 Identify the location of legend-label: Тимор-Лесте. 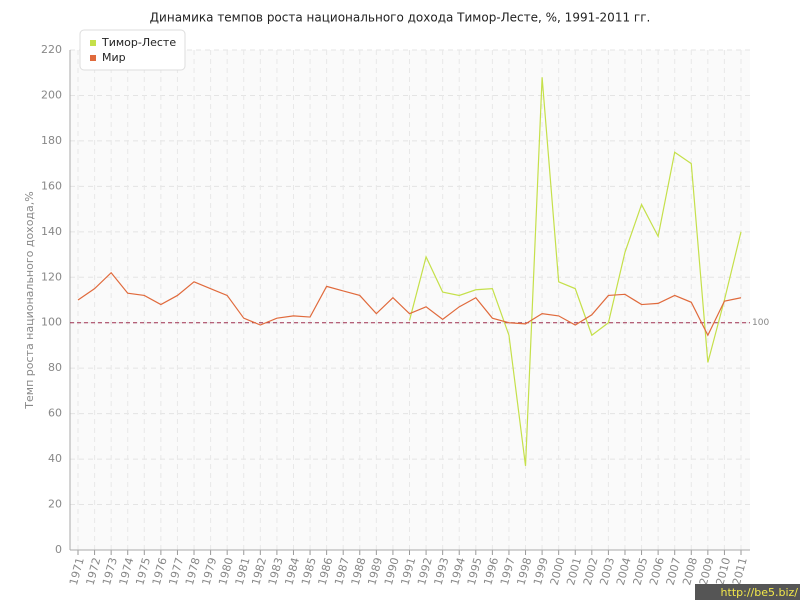
(138, 42).